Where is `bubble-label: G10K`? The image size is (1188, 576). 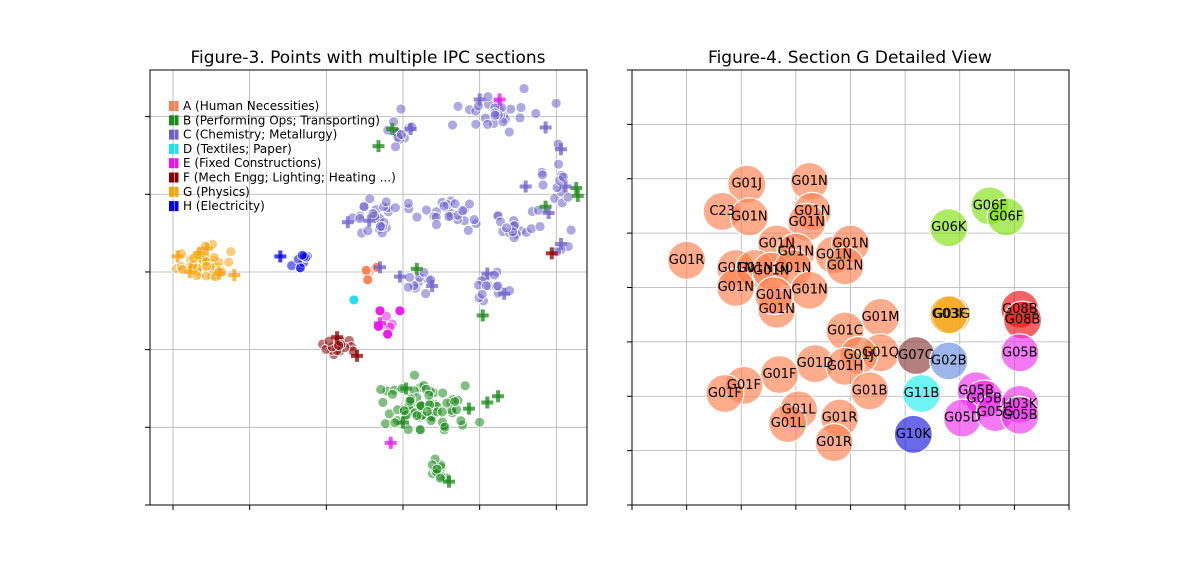 bubble-label: G10K is located at coordinates (914, 434).